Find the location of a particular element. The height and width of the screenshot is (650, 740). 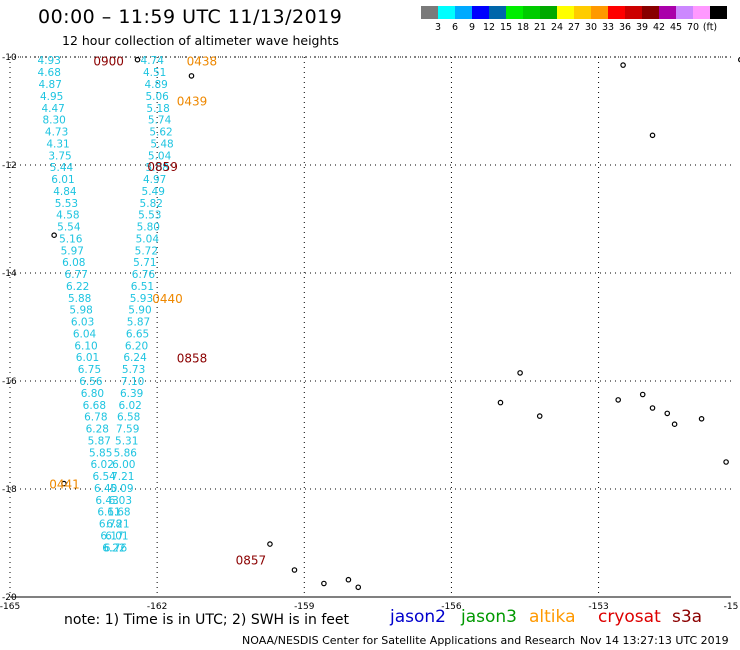

wave-height-value: 6.39 is located at coordinates (131, 394).